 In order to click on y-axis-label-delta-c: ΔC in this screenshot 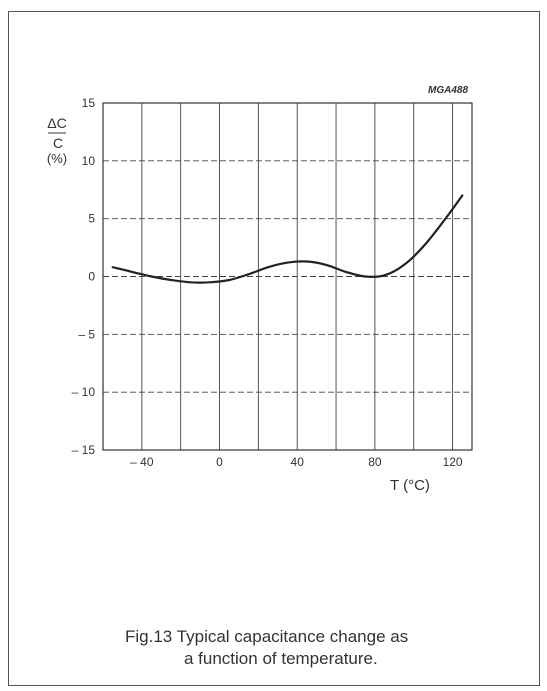, I will do `click(56, 123)`.